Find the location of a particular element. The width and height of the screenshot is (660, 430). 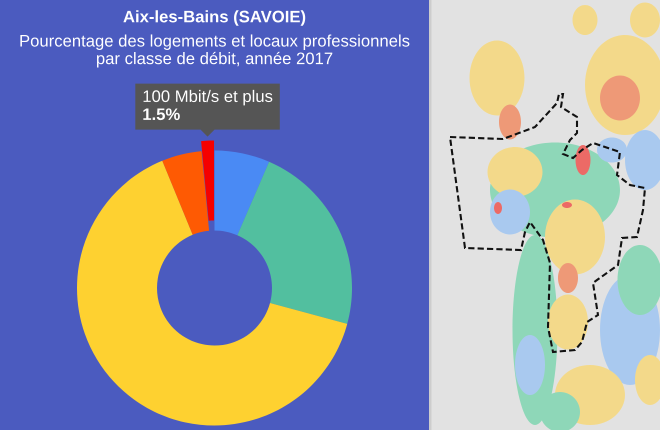

slice-label: 100 Mbit/s et plus is located at coordinates (208, 98).